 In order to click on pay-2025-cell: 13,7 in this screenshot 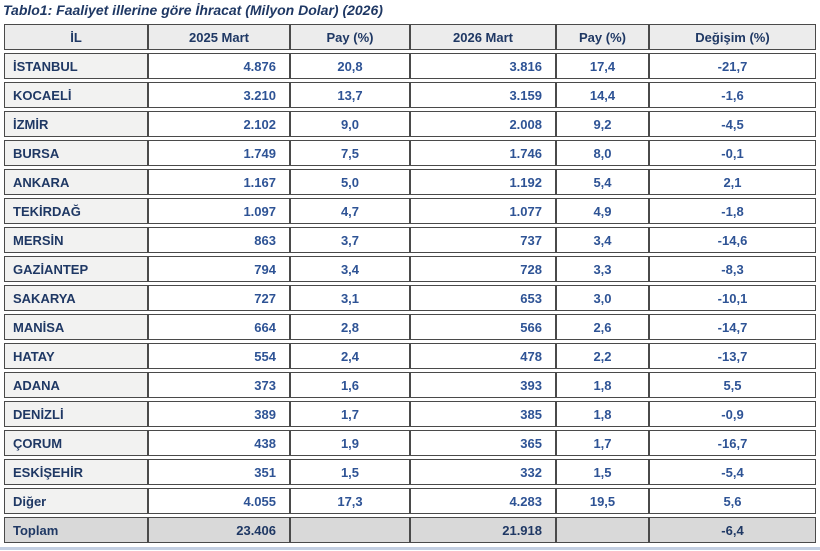, I will do `click(350, 95)`.